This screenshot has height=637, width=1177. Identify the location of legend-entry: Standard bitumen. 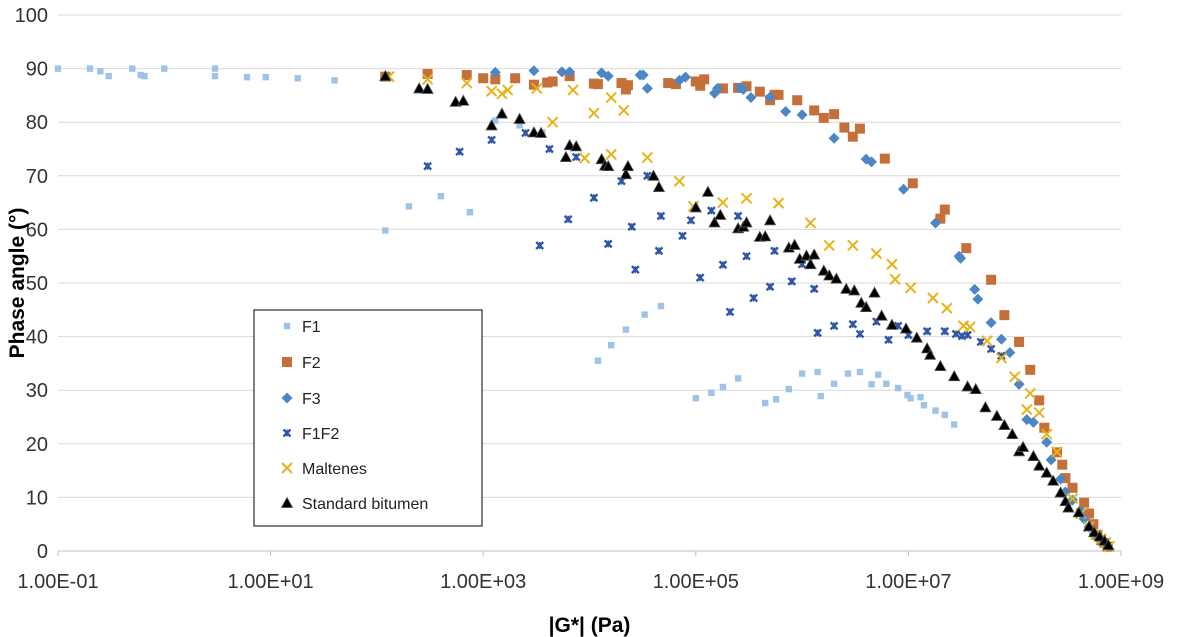
(354, 504).